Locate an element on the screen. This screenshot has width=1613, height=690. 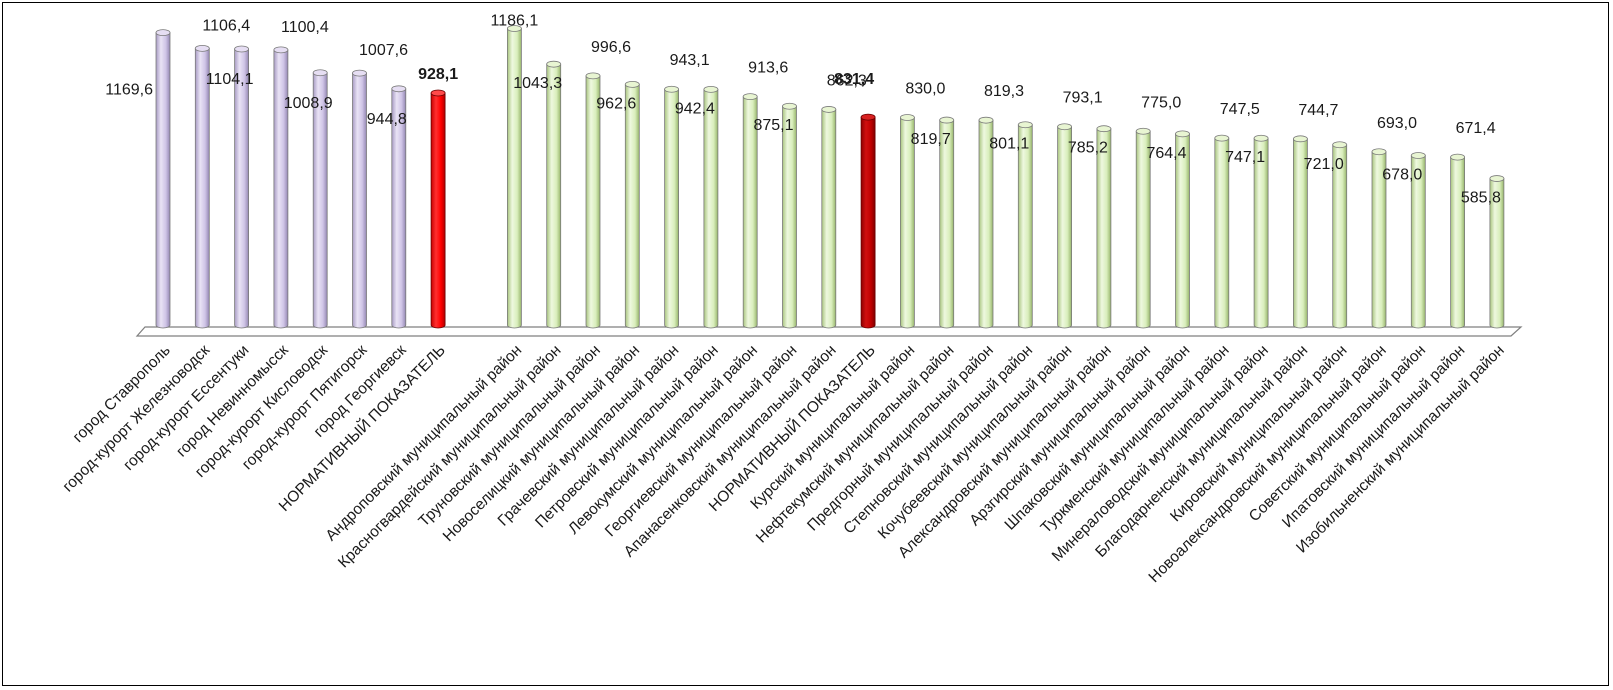
data-label: 1100,4 is located at coordinates (305, 27).